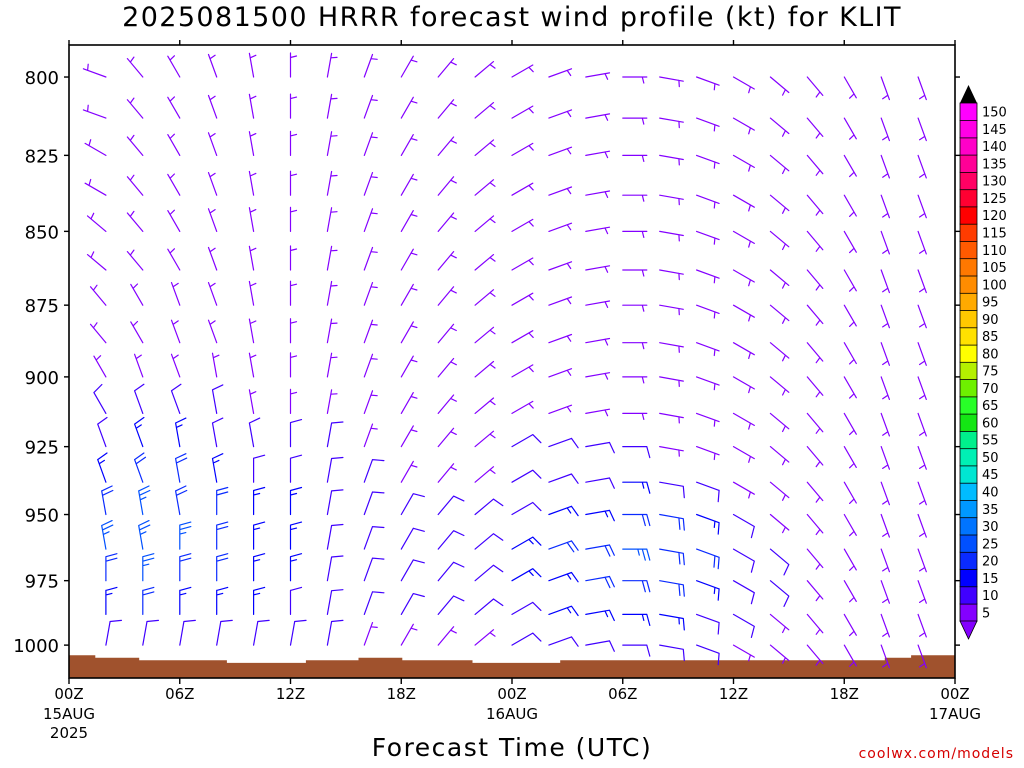 The width and height of the screenshot is (1024, 768). What do you see at coordinates (36, 646) in the screenshot?
I see `y-tick-label: 1000` at bounding box center [36, 646].